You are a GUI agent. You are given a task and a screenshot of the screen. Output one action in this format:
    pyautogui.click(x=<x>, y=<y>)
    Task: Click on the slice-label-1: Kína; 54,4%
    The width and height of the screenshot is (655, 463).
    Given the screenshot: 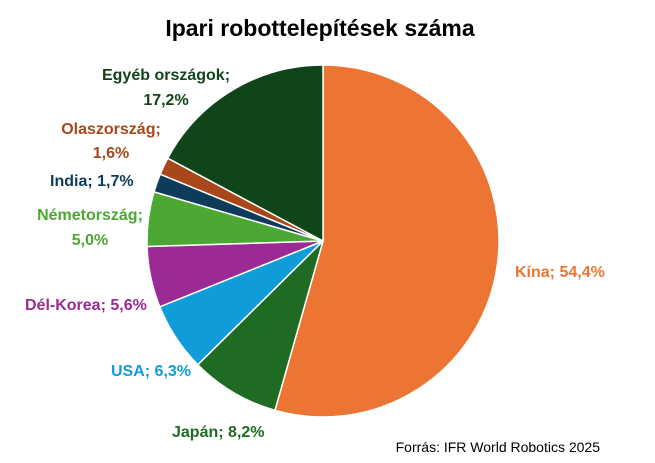 What is the action you would take?
    pyautogui.click(x=560, y=272)
    